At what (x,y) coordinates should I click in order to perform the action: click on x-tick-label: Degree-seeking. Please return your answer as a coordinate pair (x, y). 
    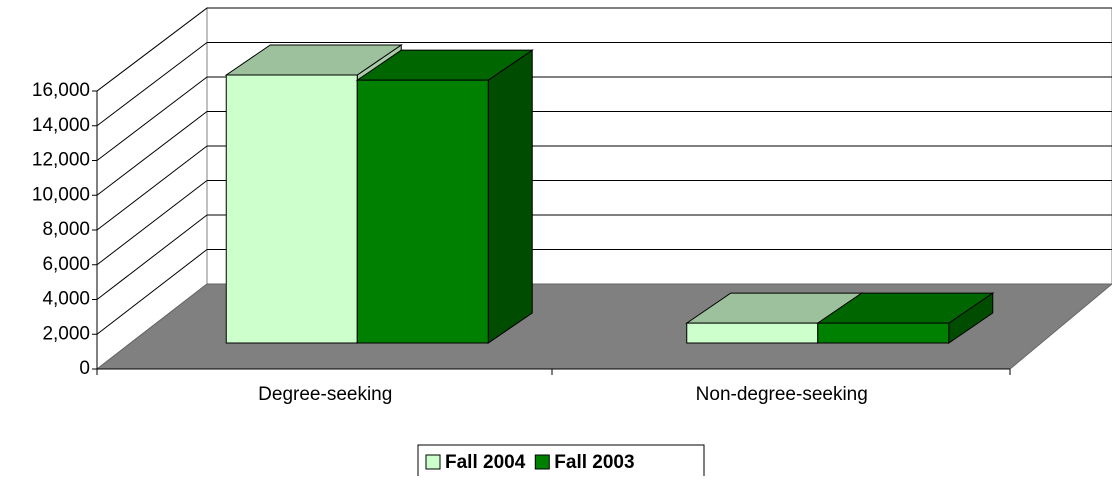
    Looking at the image, I should click on (325, 394).